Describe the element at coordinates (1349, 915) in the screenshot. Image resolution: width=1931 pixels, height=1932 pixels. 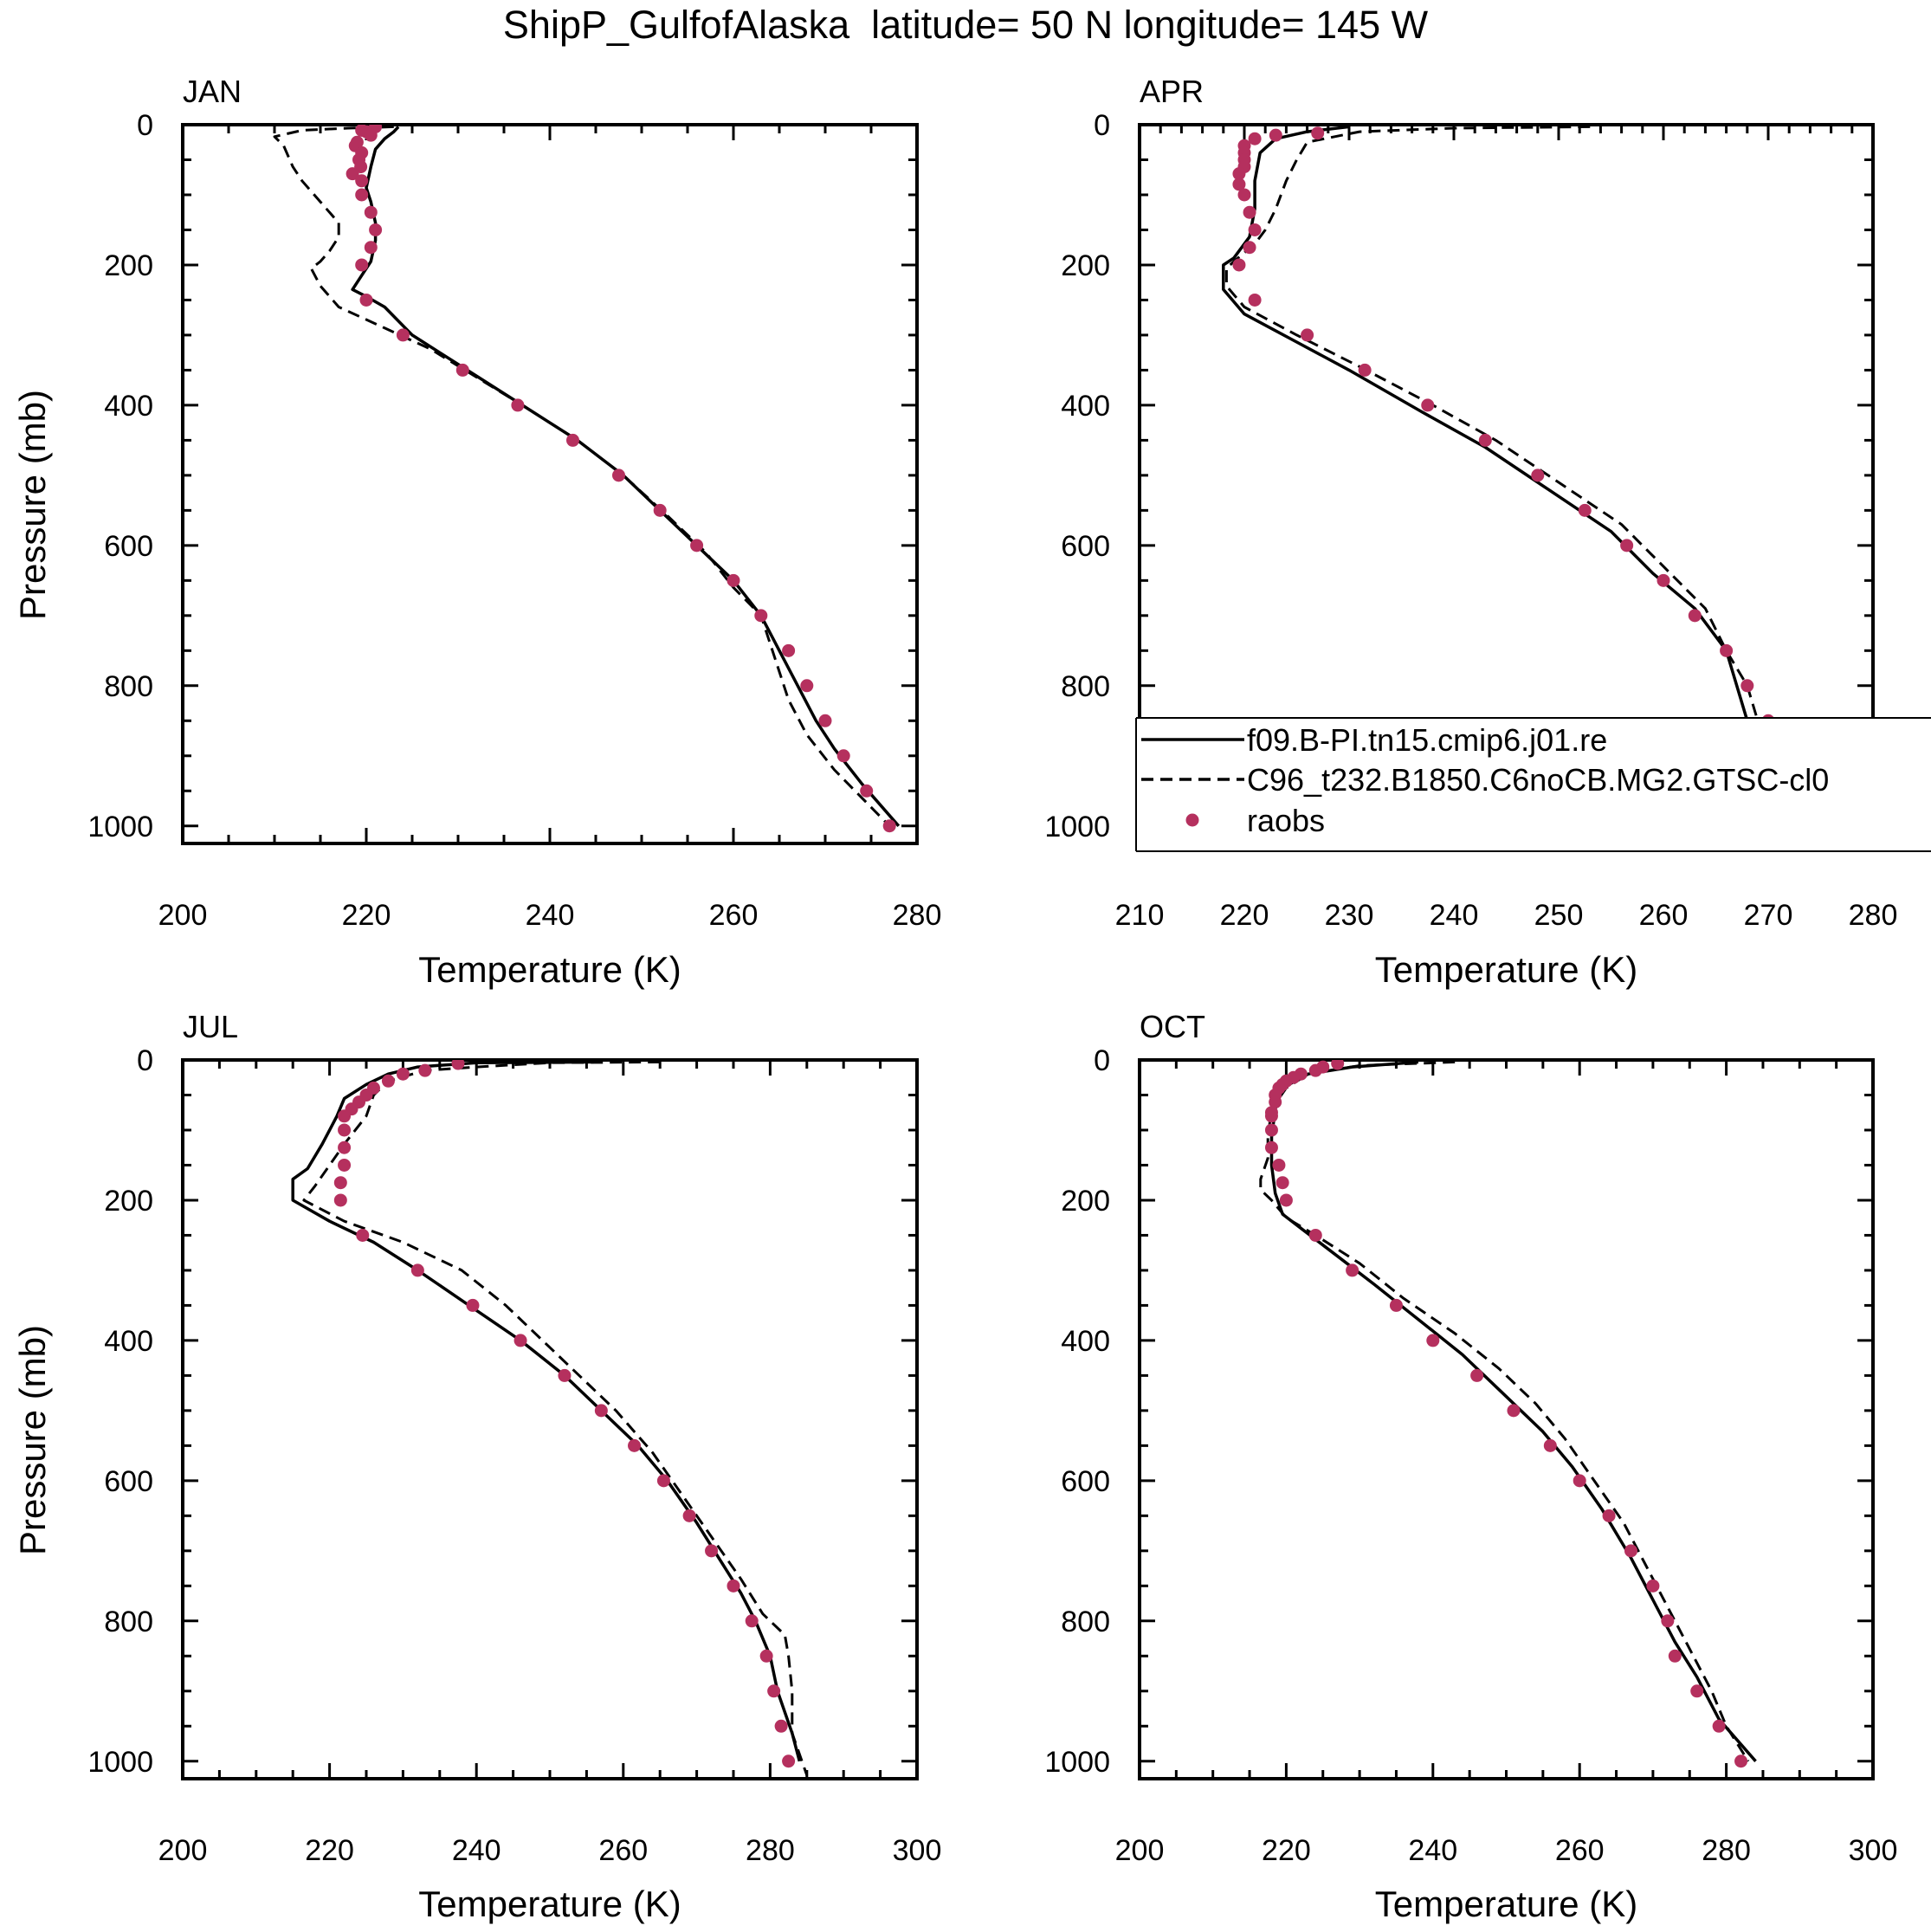
I see `x-tick-label: 230` at that location.